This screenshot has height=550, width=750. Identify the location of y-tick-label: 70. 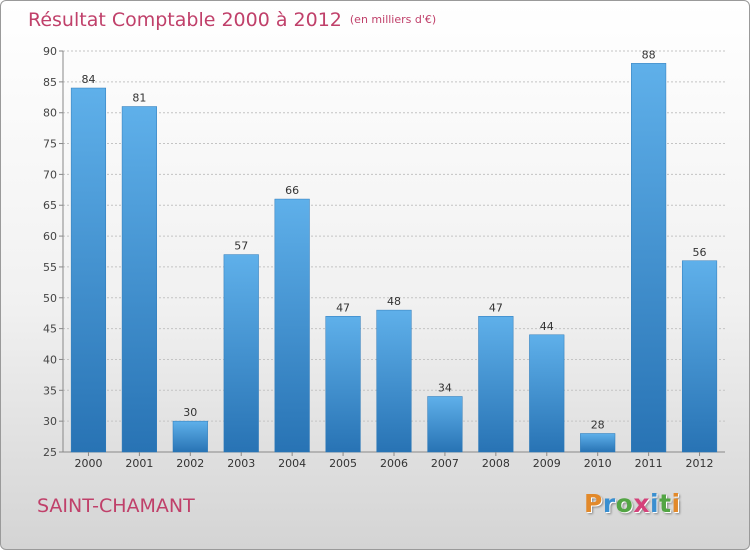
(50, 174).